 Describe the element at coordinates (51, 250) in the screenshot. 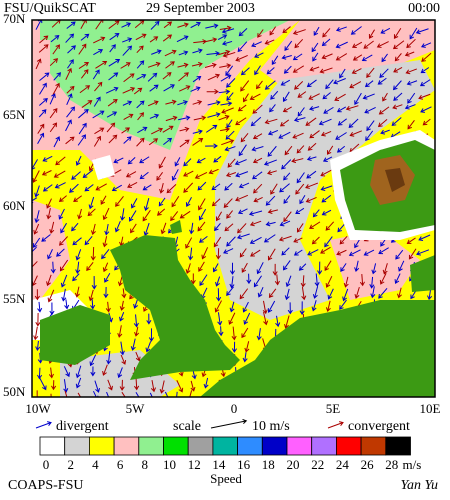

I see `pink-region` at that location.